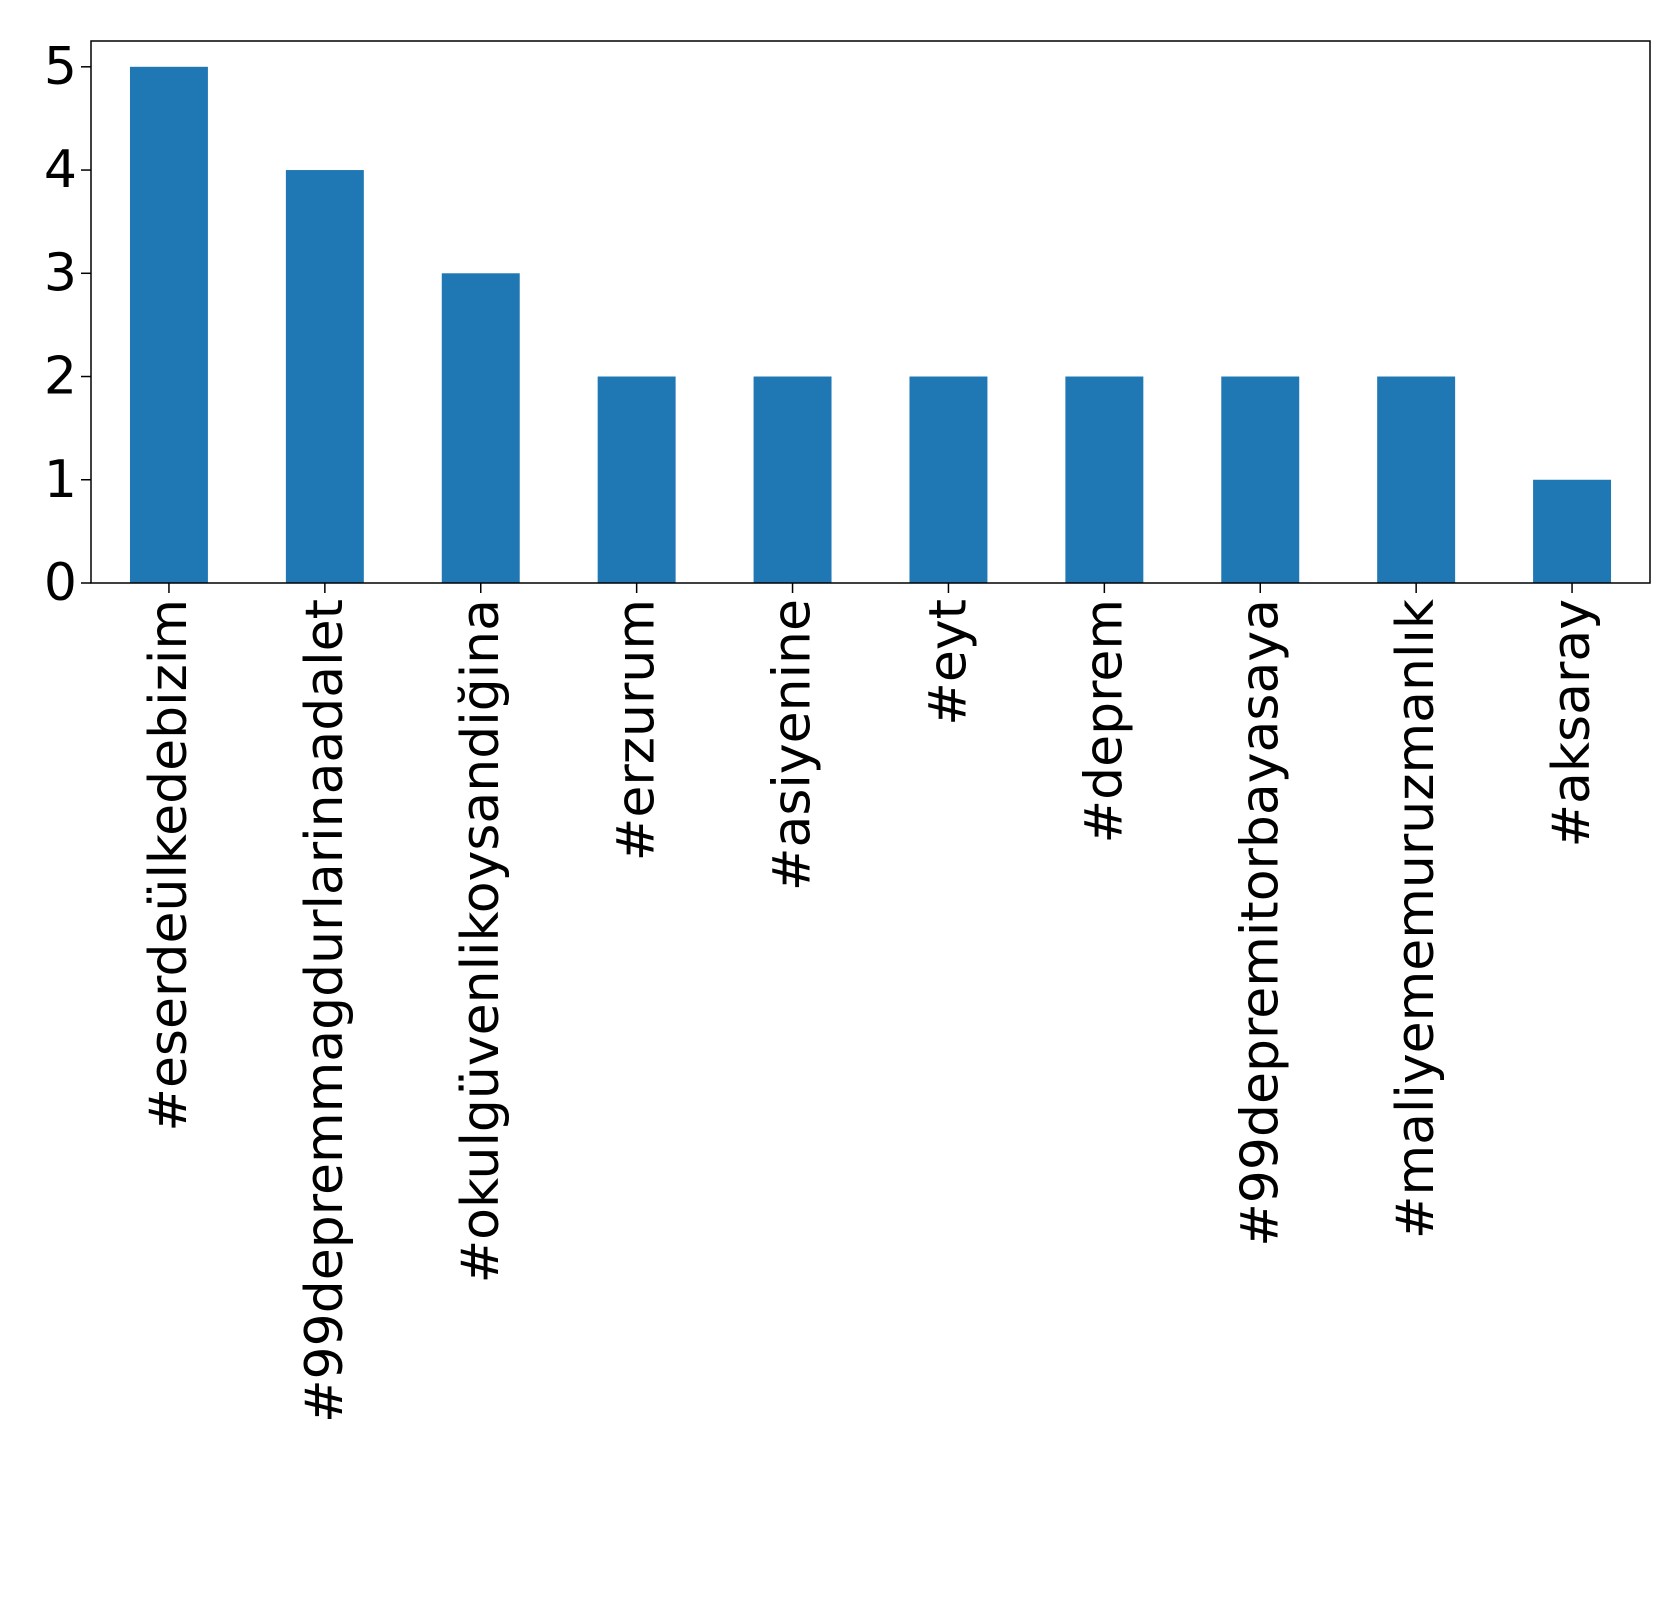 Image resolution: width=1679 pixels, height=1618 pixels. I want to click on x-category-label: #eyt, so click(948, 662).